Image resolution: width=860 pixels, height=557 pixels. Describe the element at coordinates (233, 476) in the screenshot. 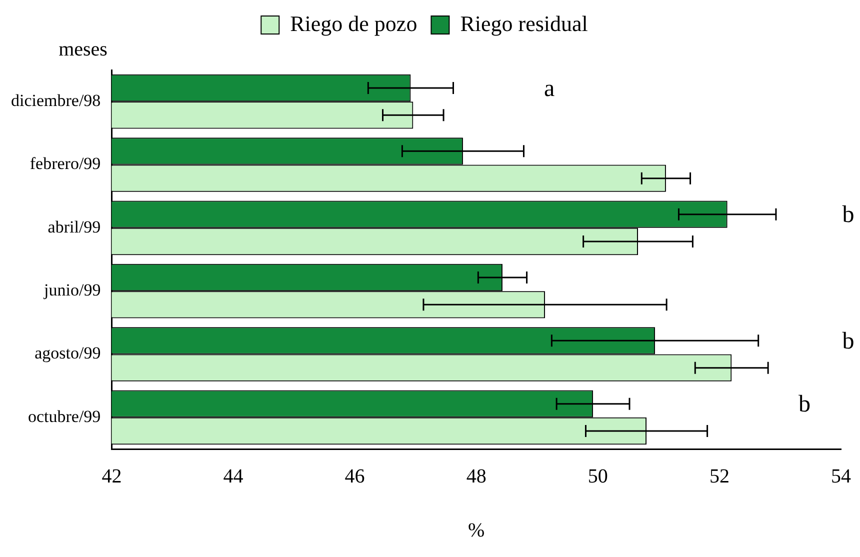

I see `x-tick-label: 44` at that location.